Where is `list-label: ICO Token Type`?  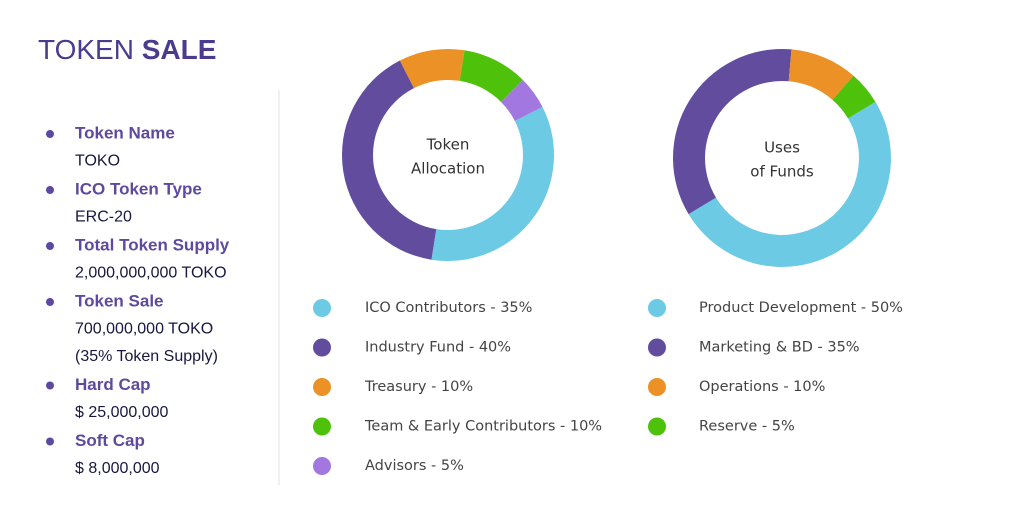 list-label: ICO Token Type is located at coordinates (138, 188).